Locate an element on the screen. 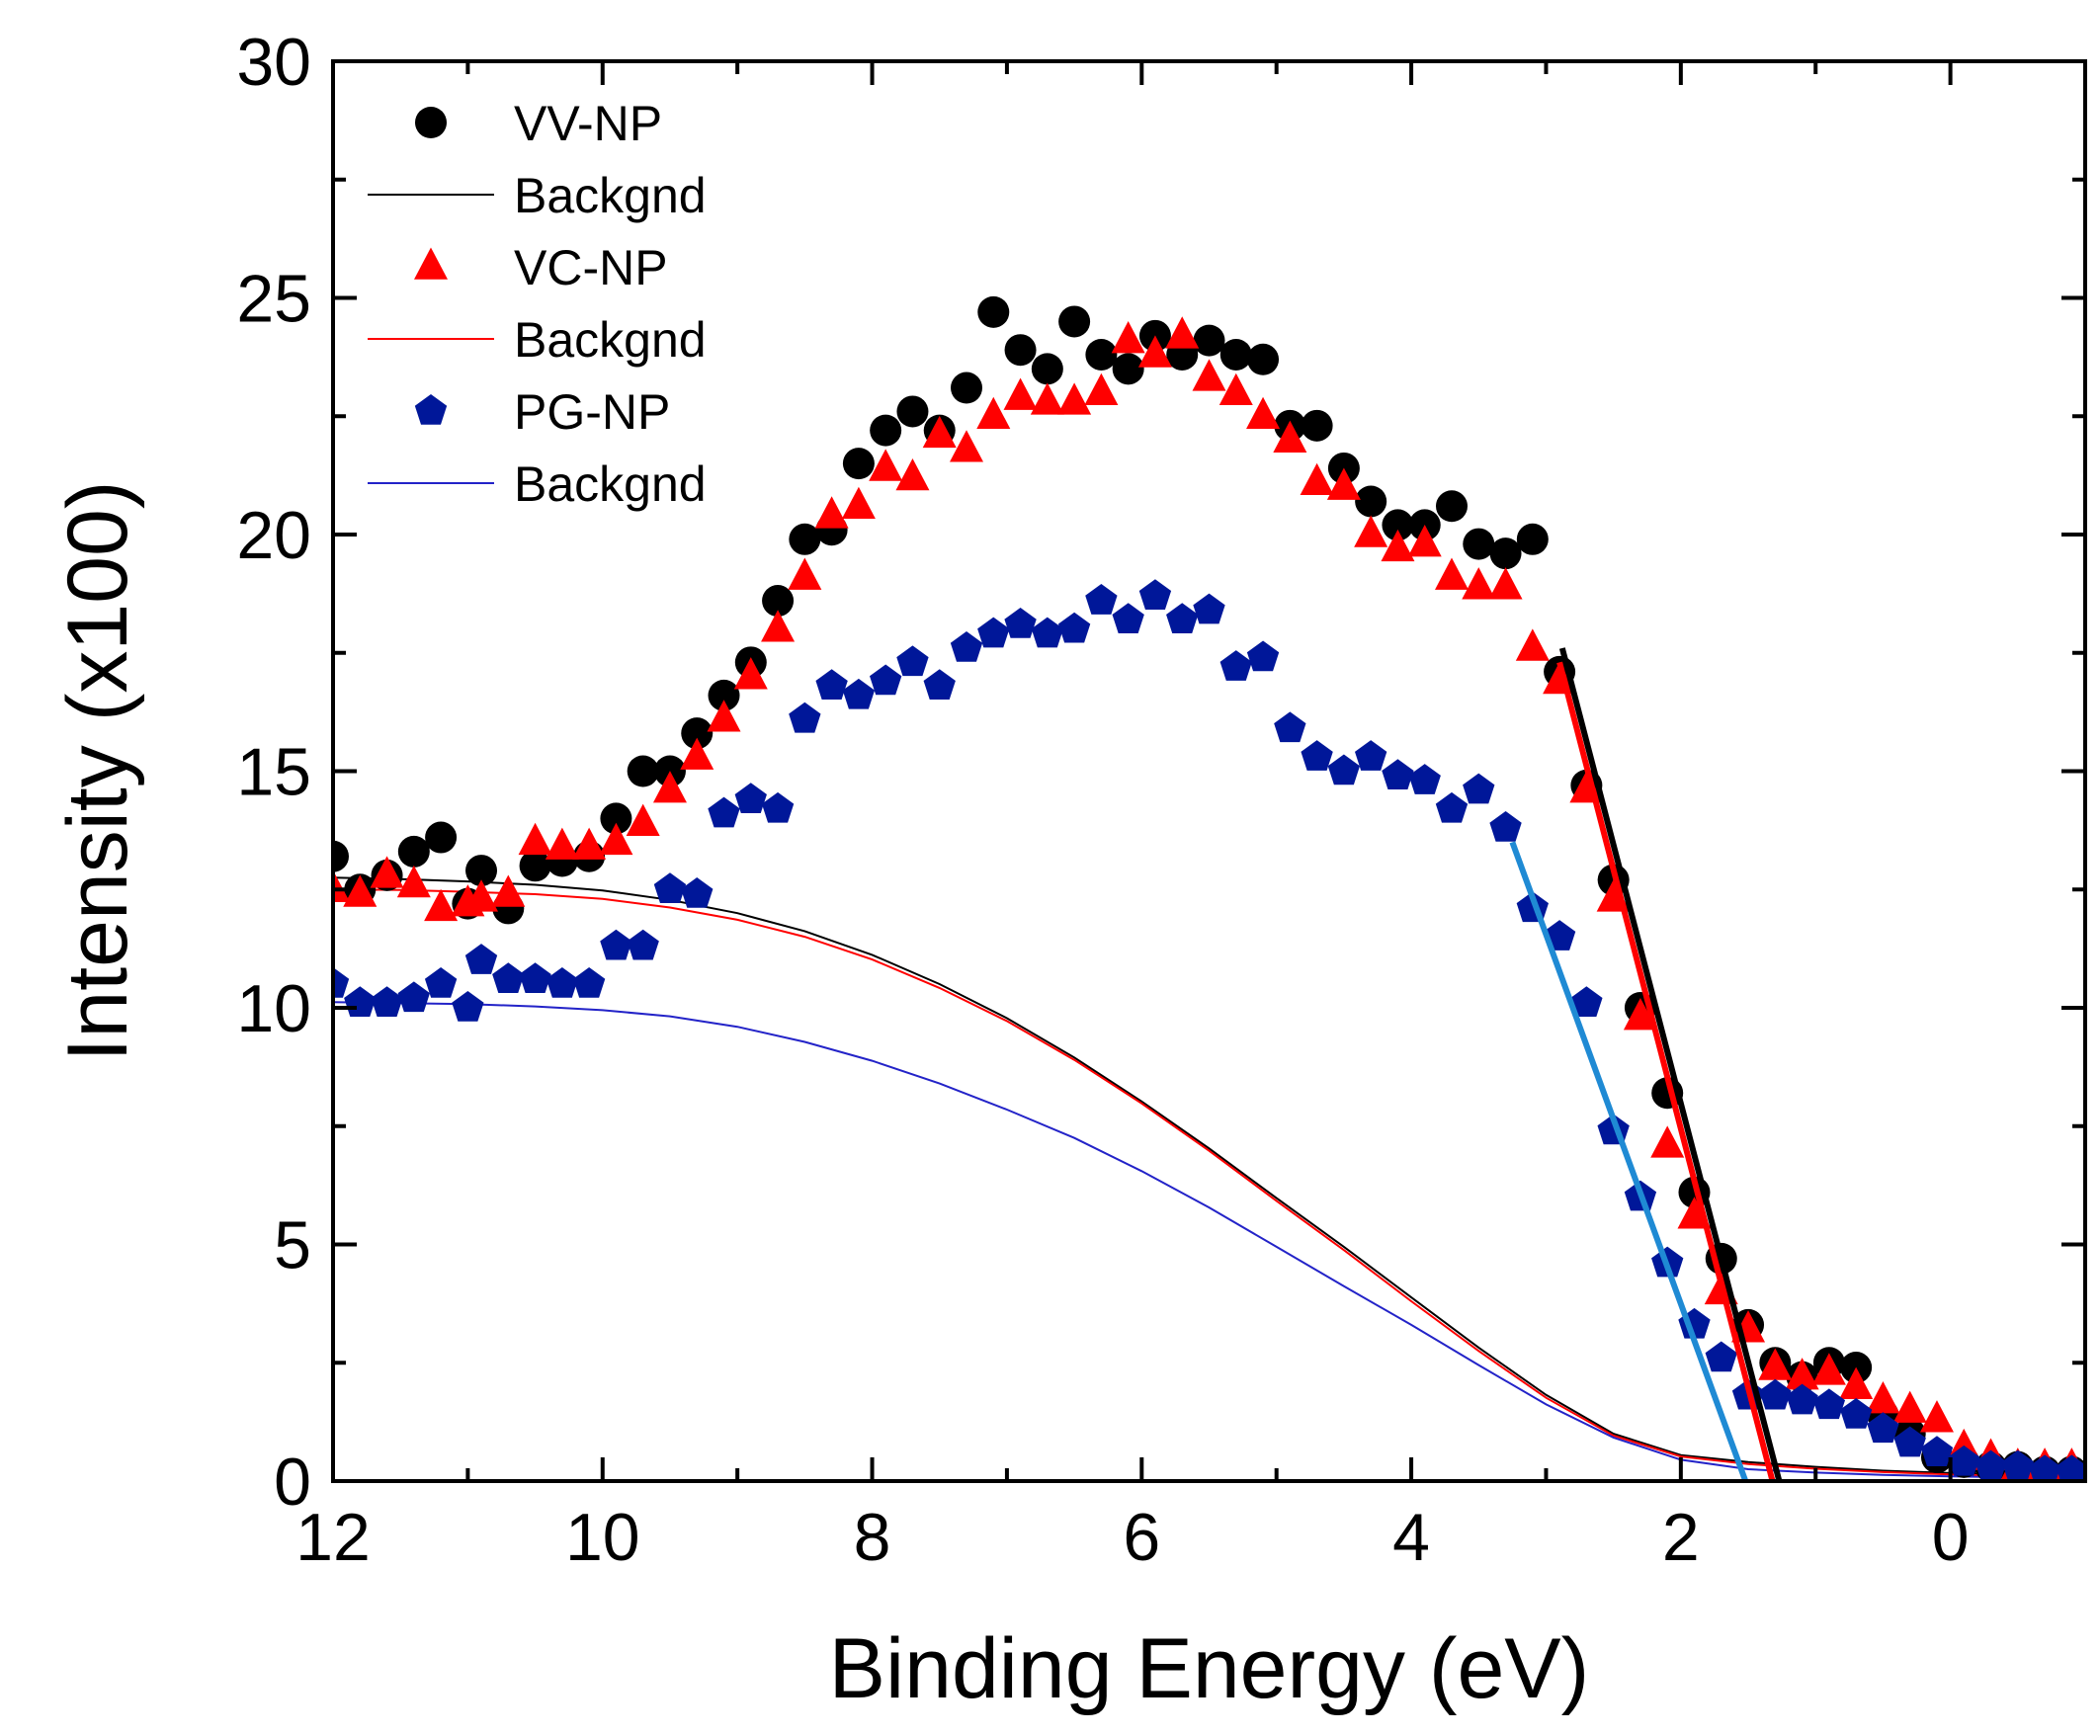  y-tick-label: 10 is located at coordinates (273, 1009).